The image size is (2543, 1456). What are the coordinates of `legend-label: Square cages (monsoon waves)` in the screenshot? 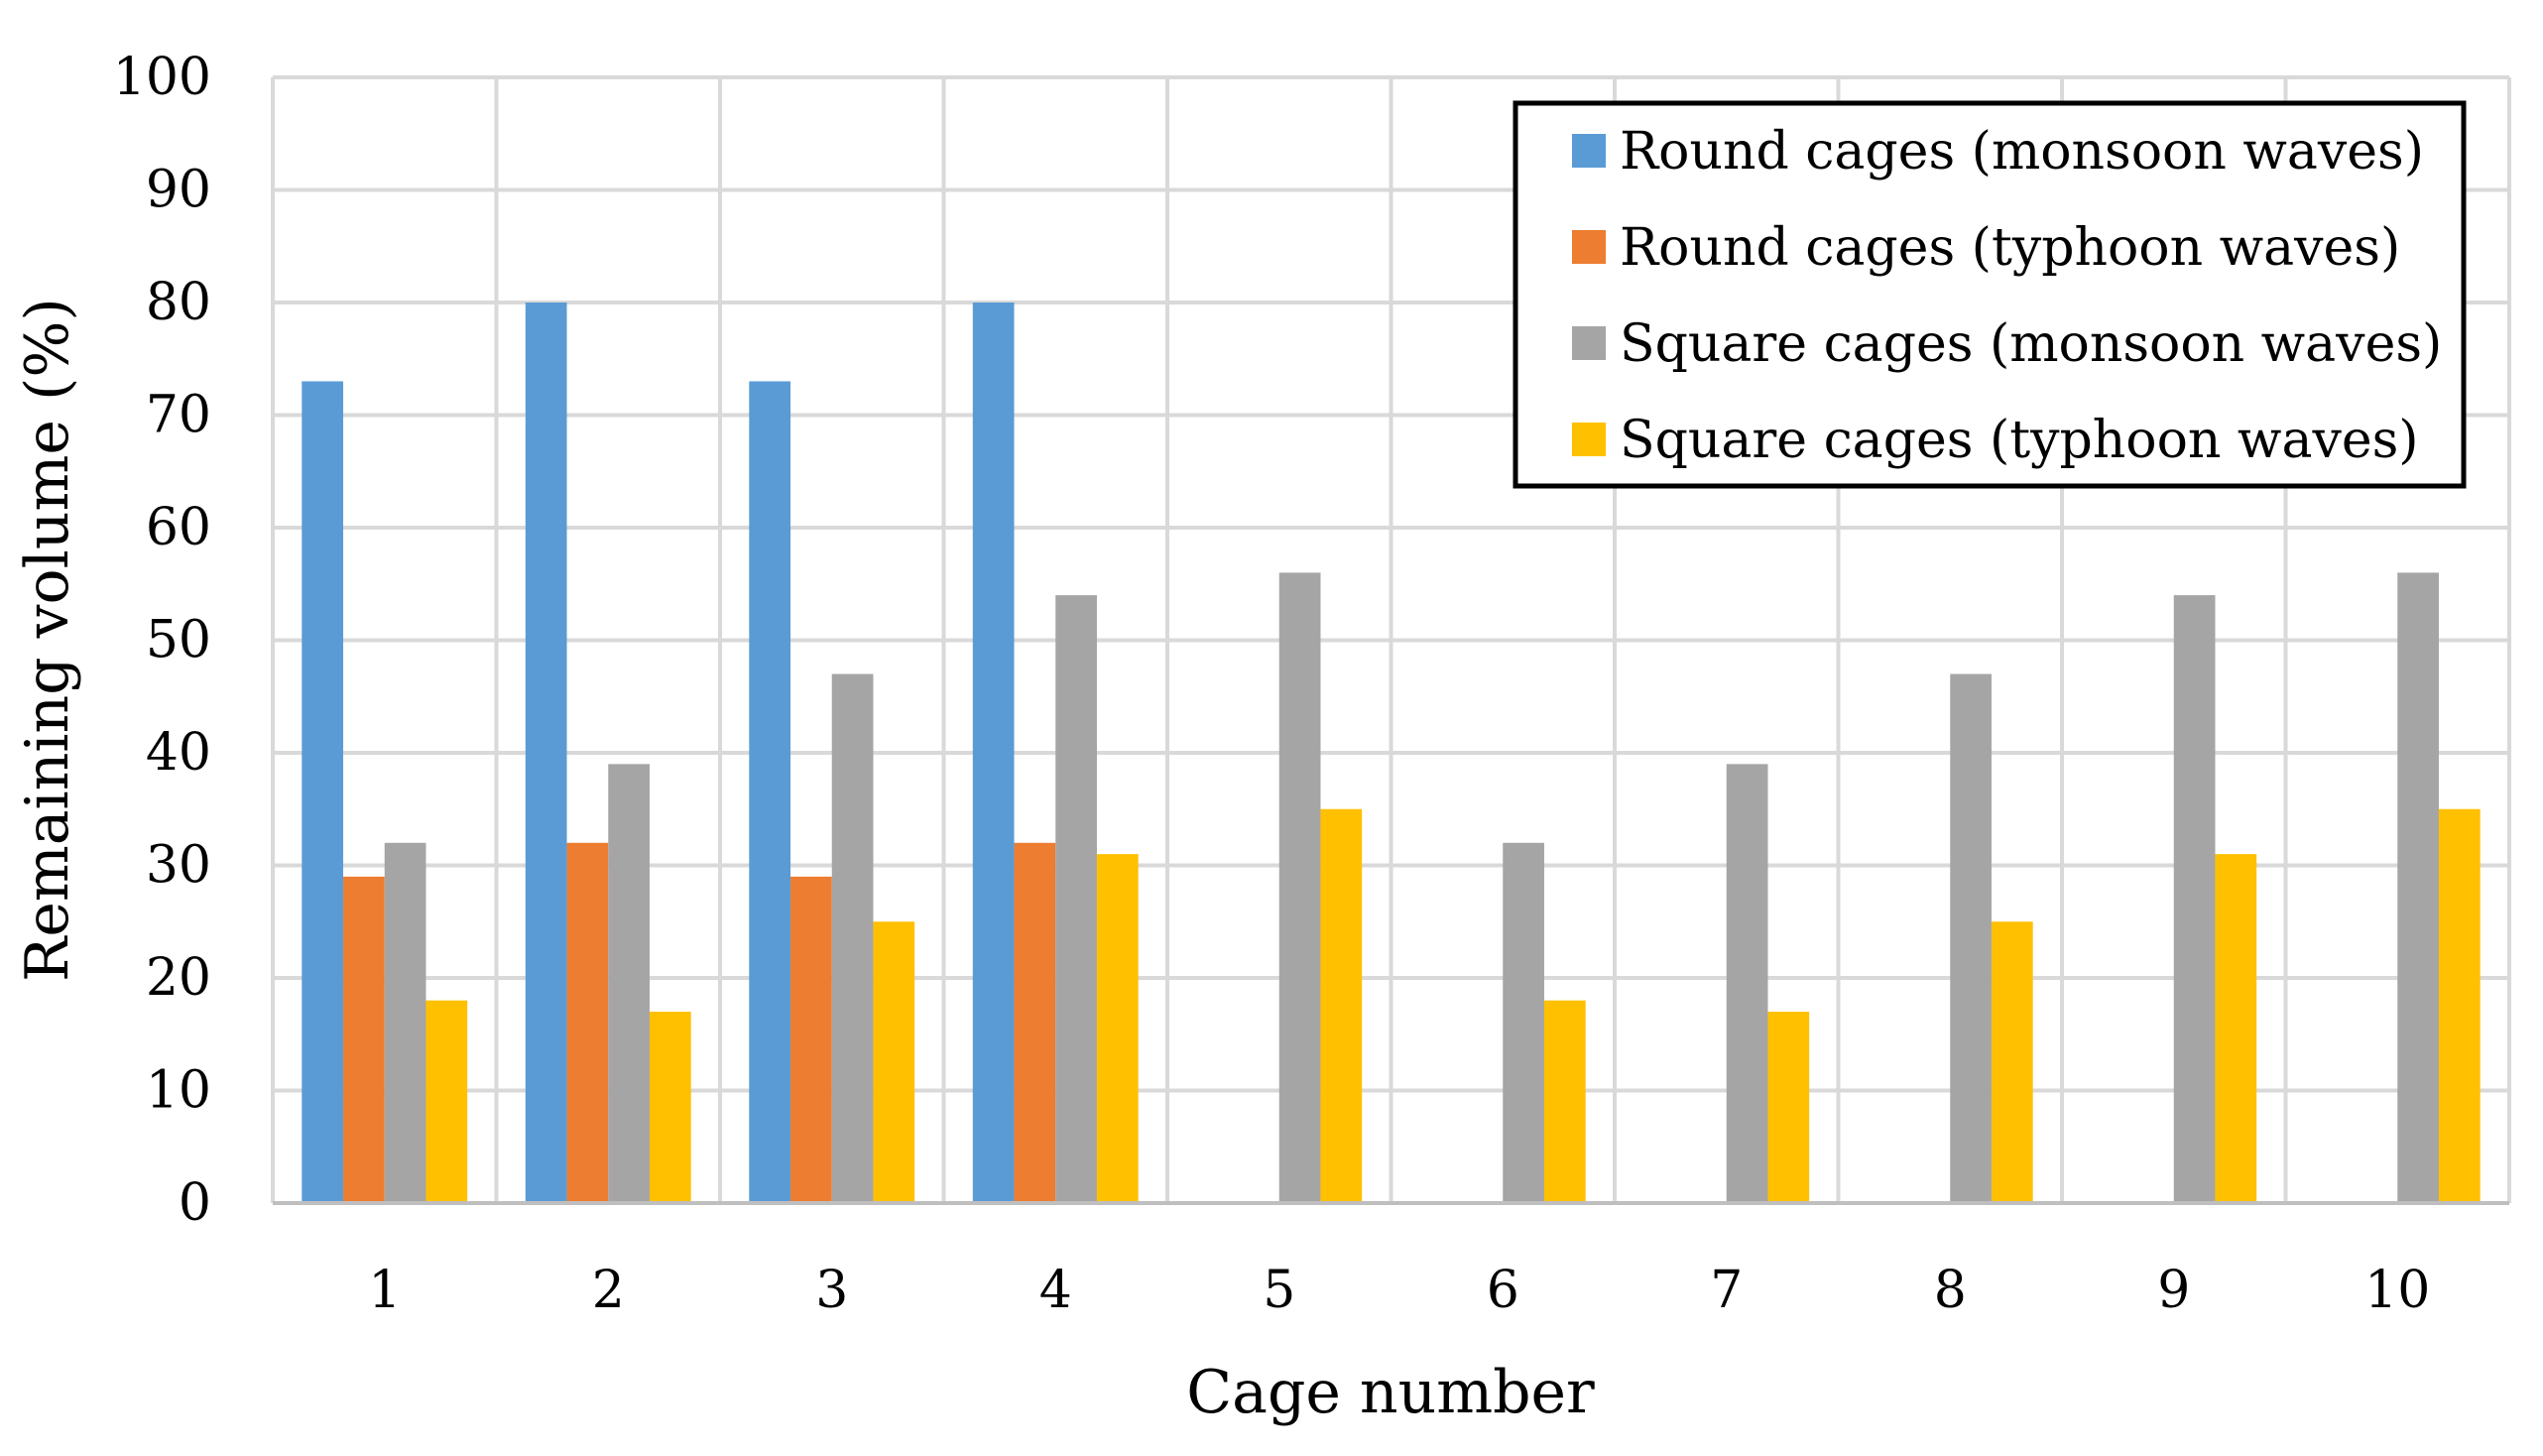 It's located at (2031, 344).